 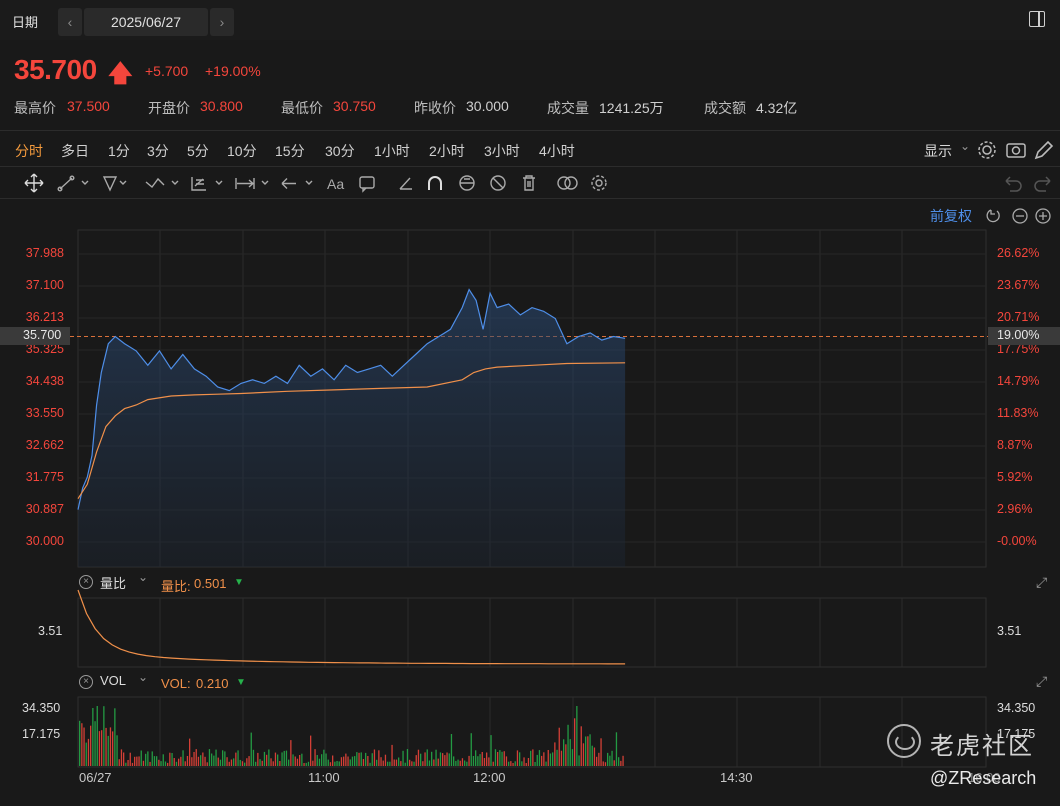 I want to click on date-picker: 2025/06/27, so click(x=146, y=22).